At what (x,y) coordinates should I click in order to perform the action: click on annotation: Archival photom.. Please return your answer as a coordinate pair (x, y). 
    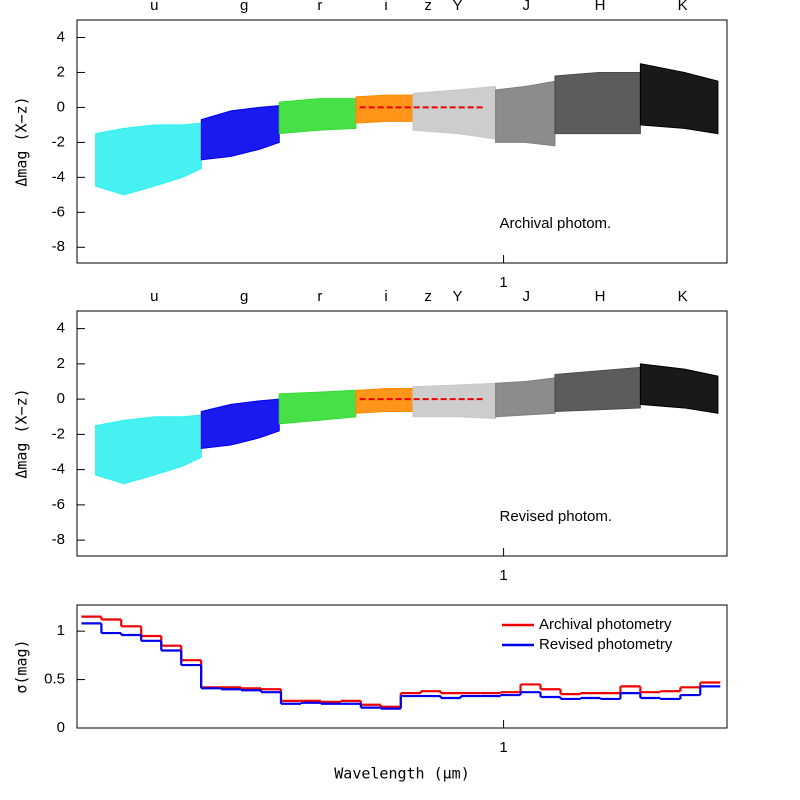
    Looking at the image, I should click on (556, 223).